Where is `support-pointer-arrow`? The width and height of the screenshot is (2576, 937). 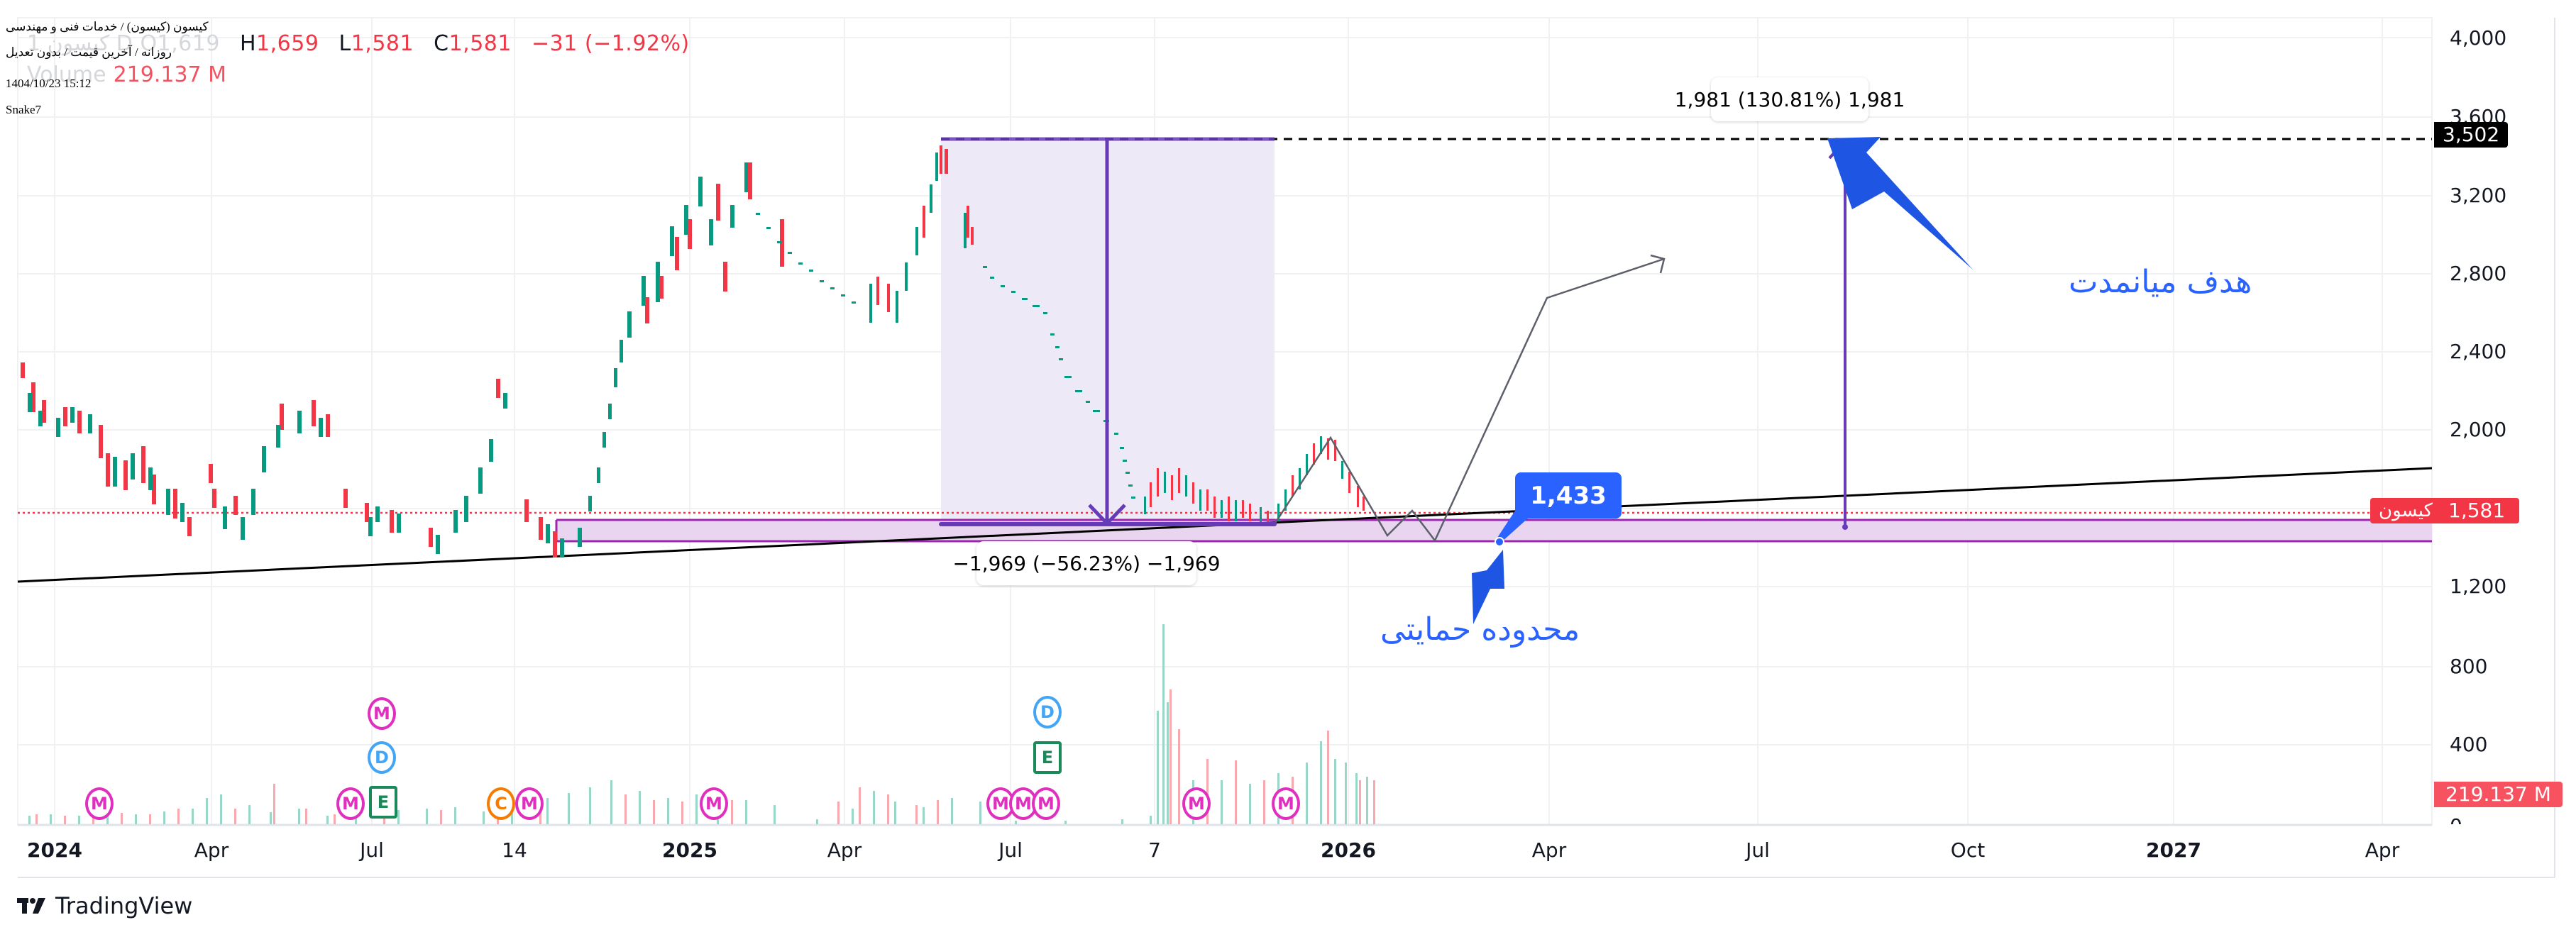
support-pointer-arrow is located at coordinates (1488, 587).